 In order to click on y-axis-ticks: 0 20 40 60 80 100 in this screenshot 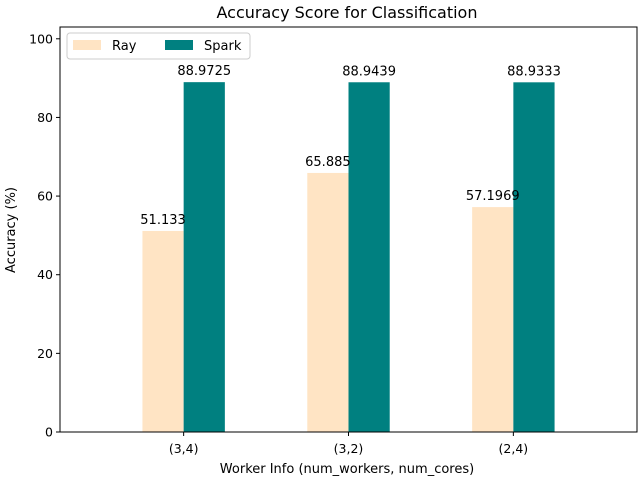, I will do `click(44, 235)`.